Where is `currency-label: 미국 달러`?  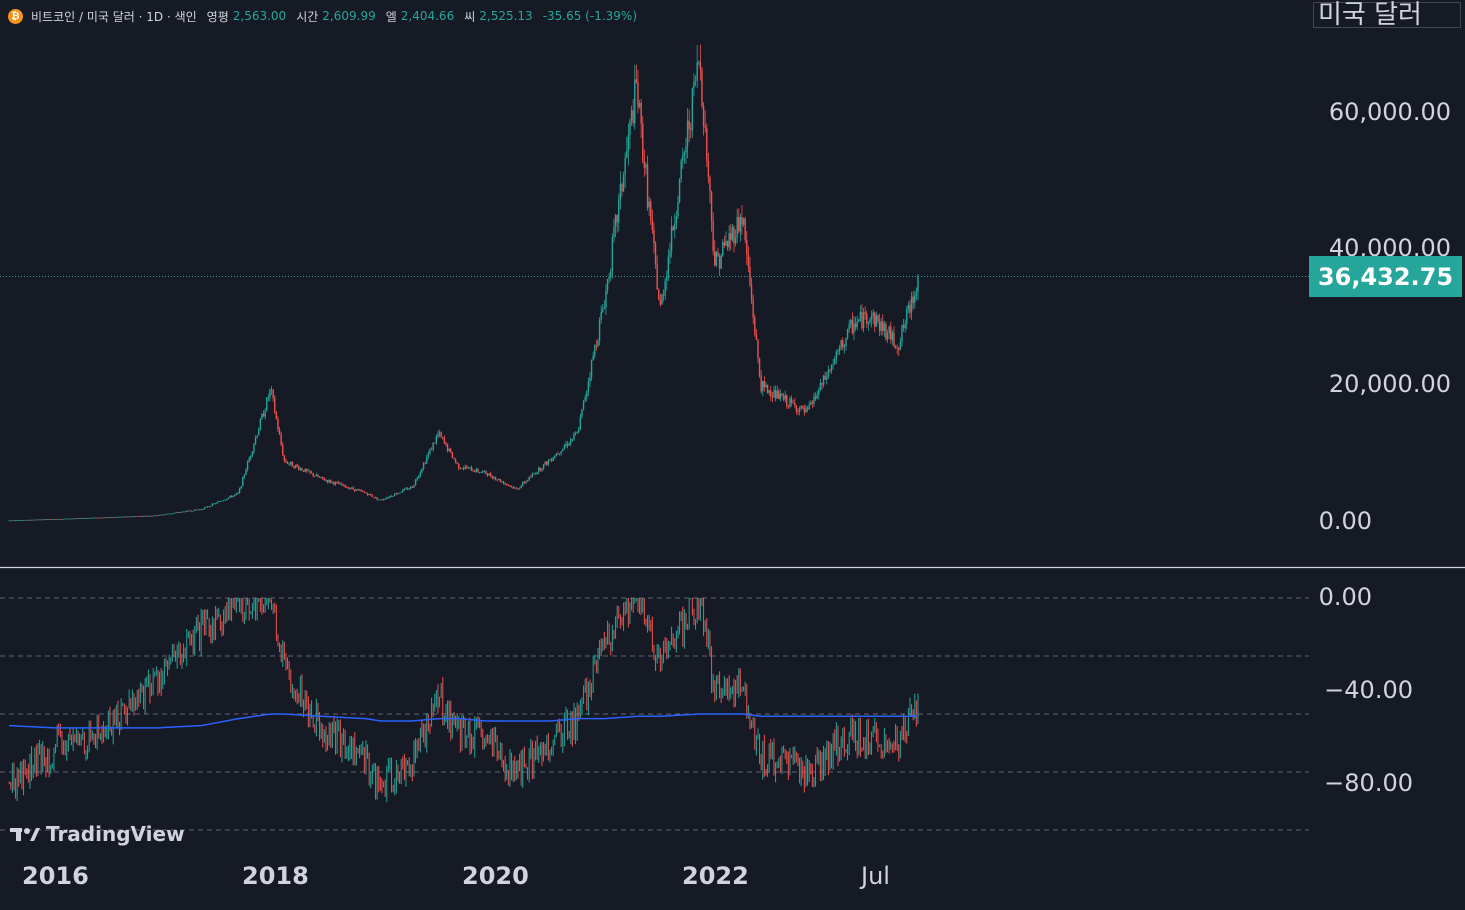
currency-label: 미국 달러 is located at coordinates (1387, 15).